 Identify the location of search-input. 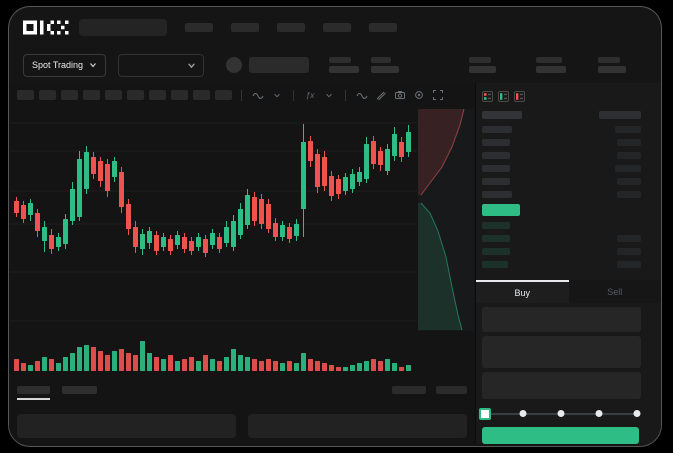
(123, 27).